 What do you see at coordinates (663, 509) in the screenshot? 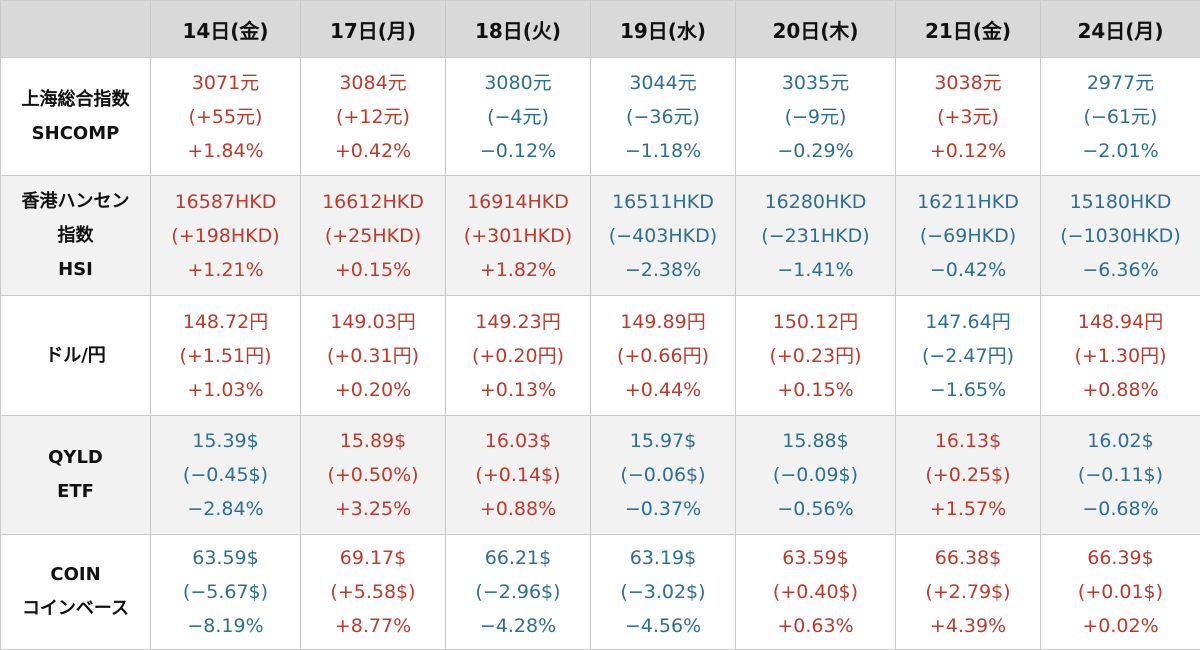
I see `percent-change: −0.37%` at bounding box center [663, 509].